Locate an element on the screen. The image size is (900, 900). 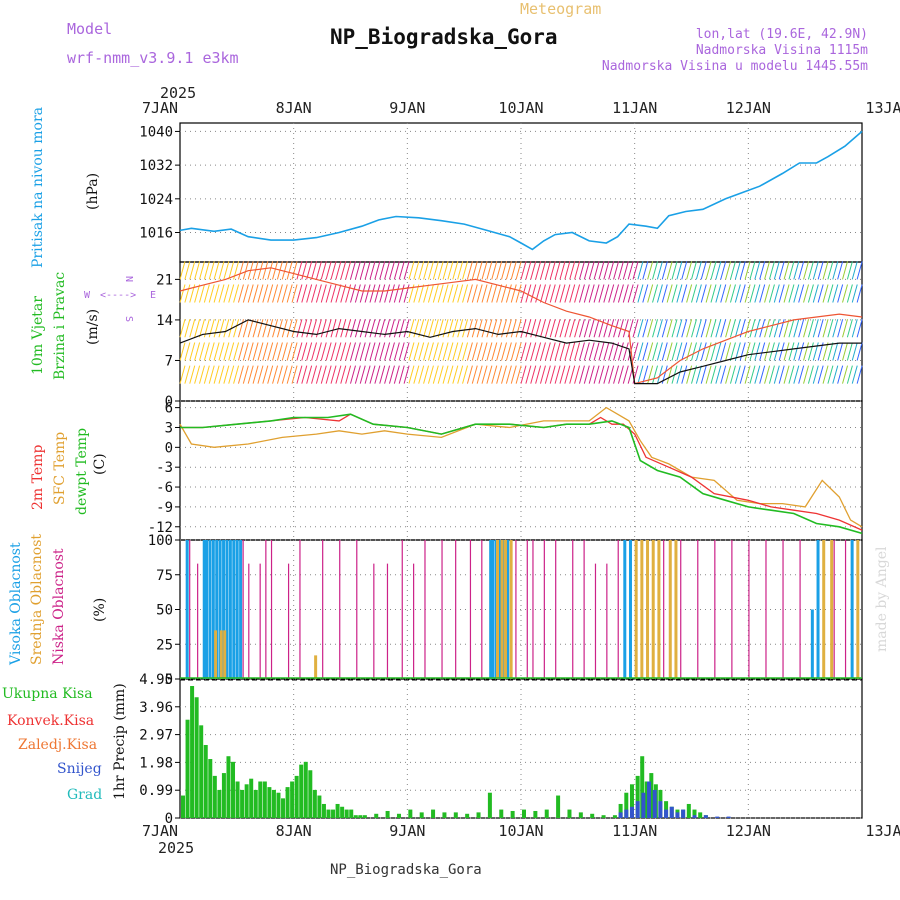
mid-cloud-title: Srednja Oblacnost is located at coordinates (37, 599).